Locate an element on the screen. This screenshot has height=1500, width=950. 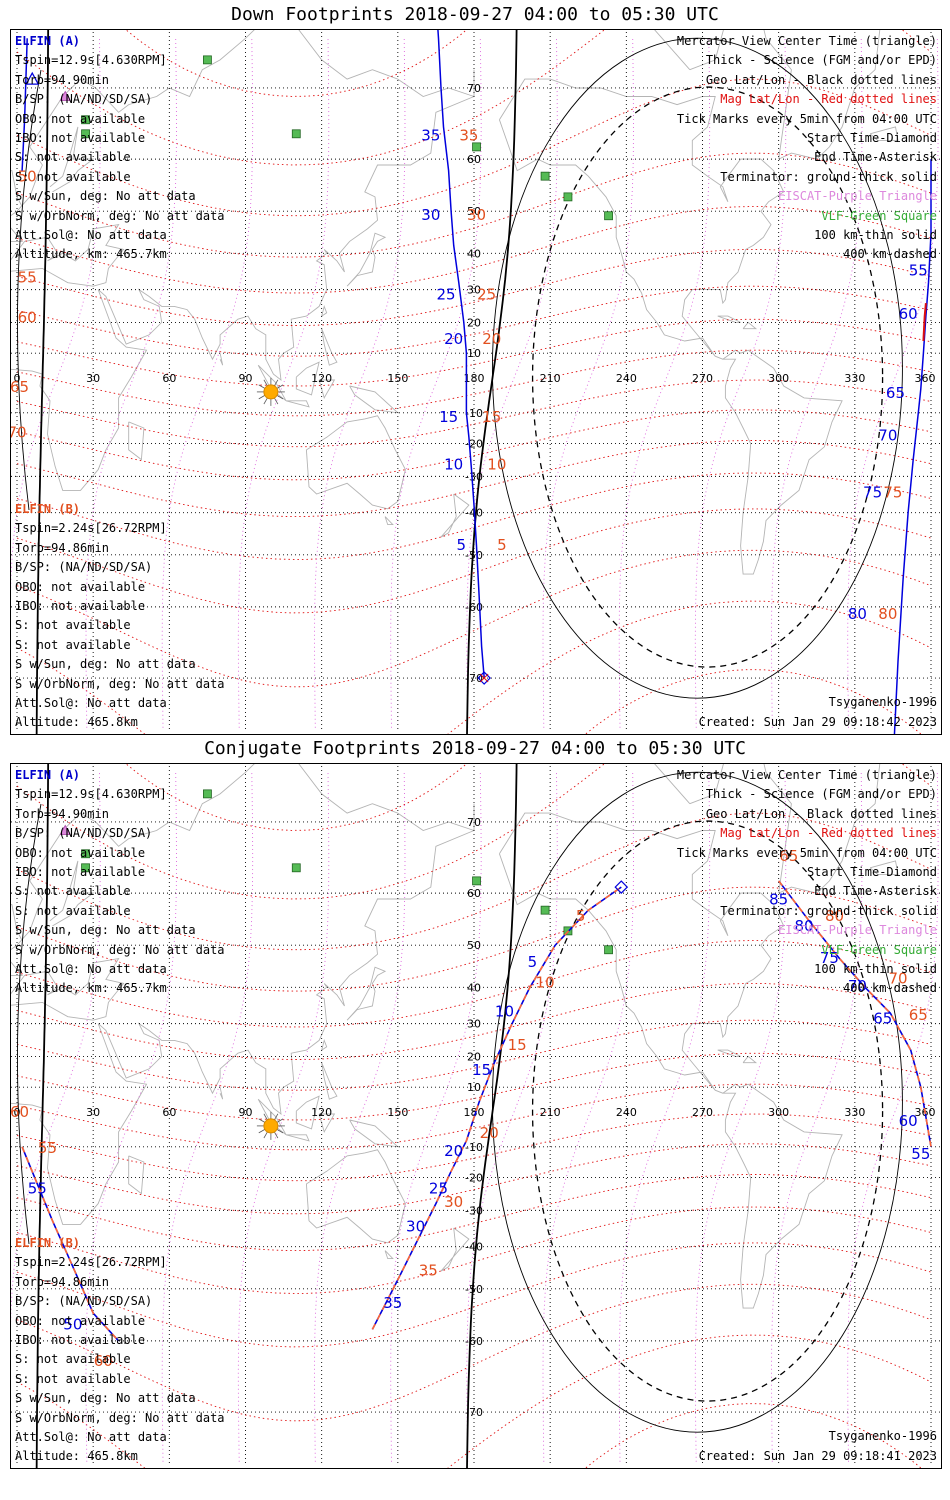
elfin-b-time-label: 85 is located at coordinates (778, 900).